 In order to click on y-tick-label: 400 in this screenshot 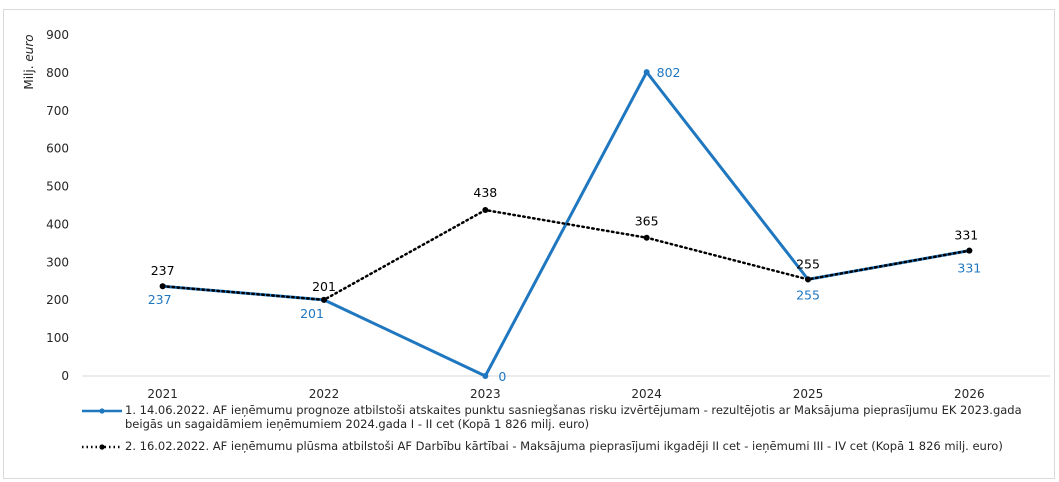, I will do `click(57, 224)`.